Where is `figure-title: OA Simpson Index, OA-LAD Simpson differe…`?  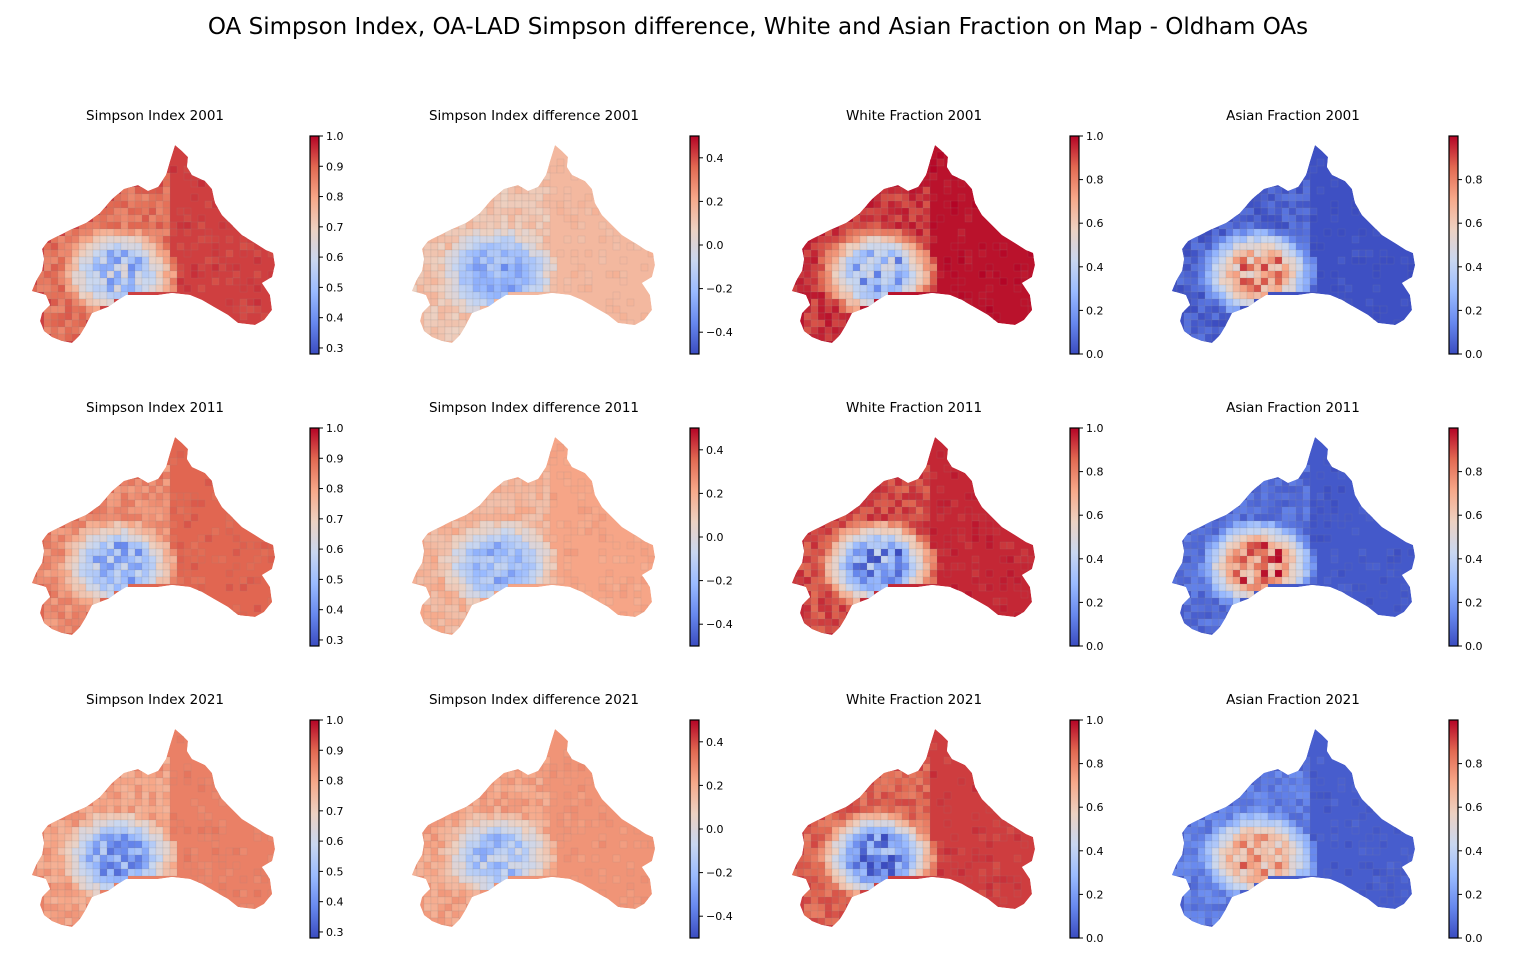 figure-title: OA Simpson Index, OA-LAD Simpson differe… is located at coordinates (758, 27).